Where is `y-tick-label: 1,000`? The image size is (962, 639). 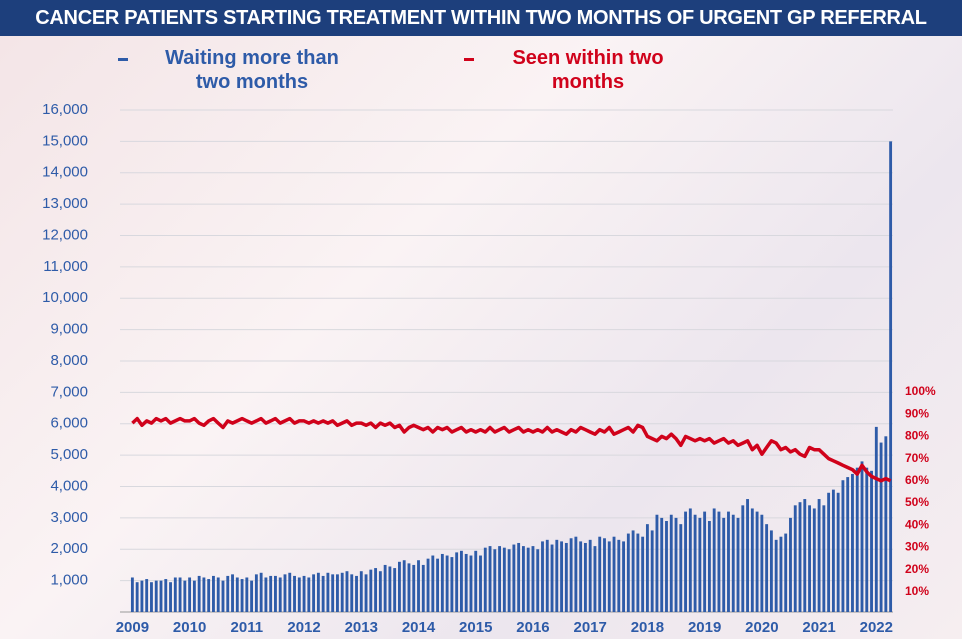 y-tick-label: 1,000 is located at coordinates (69, 580).